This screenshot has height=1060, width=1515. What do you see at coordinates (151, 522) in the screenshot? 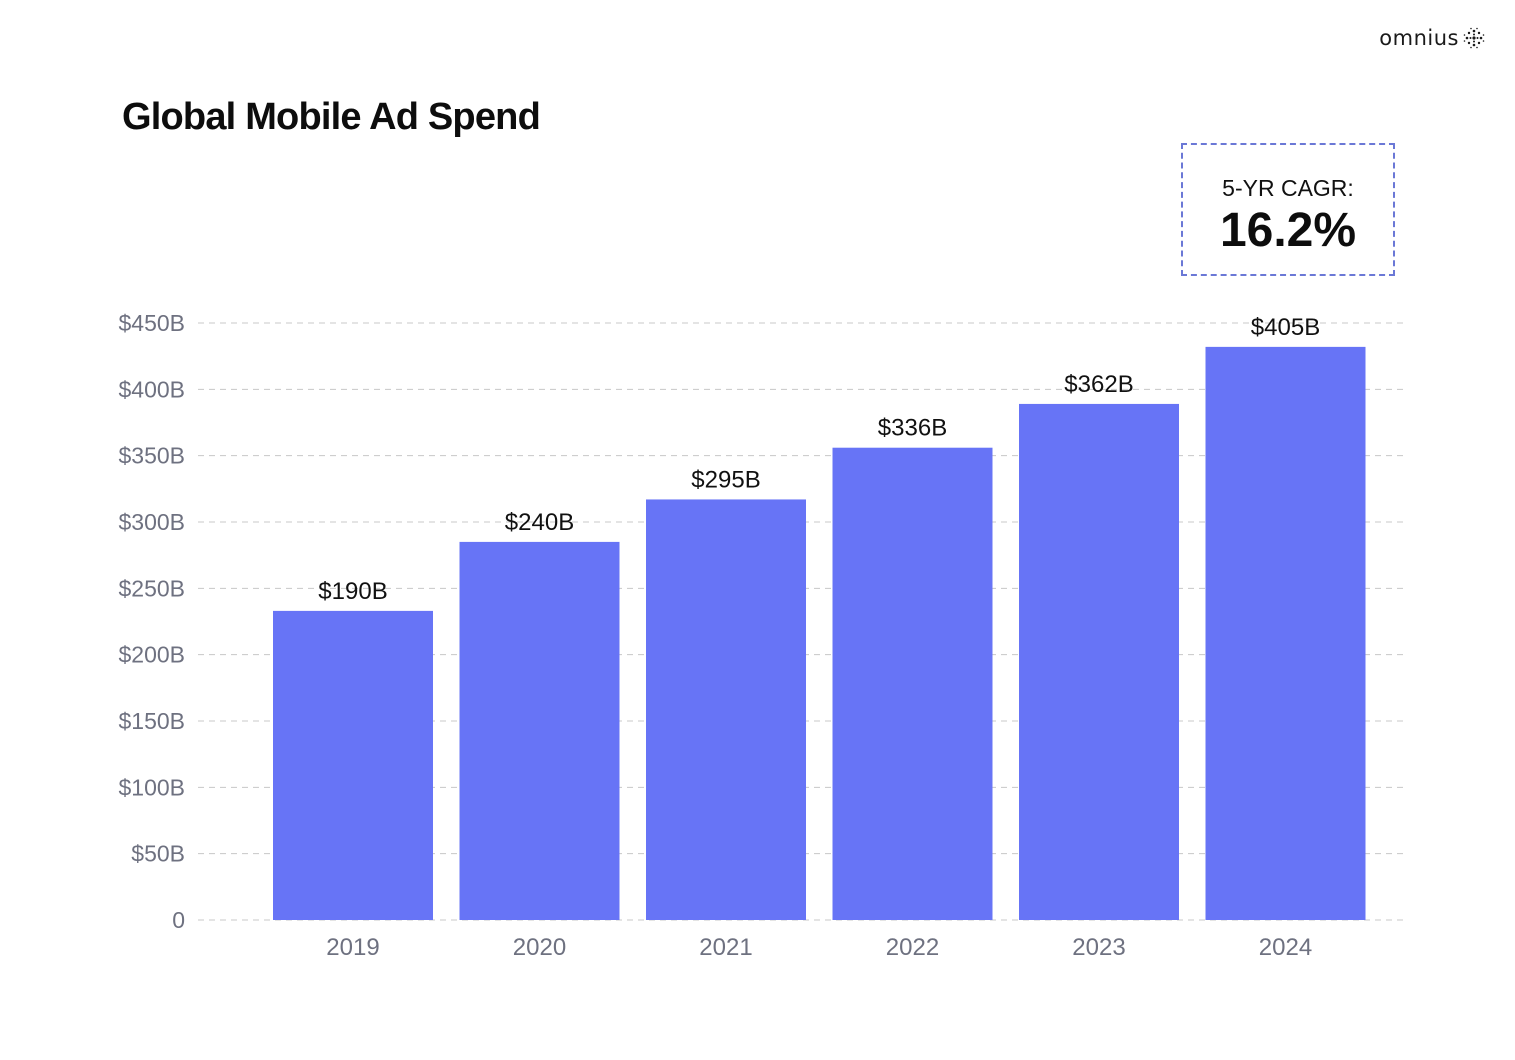
I see `y-tick-label: $300B` at bounding box center [151, 522].